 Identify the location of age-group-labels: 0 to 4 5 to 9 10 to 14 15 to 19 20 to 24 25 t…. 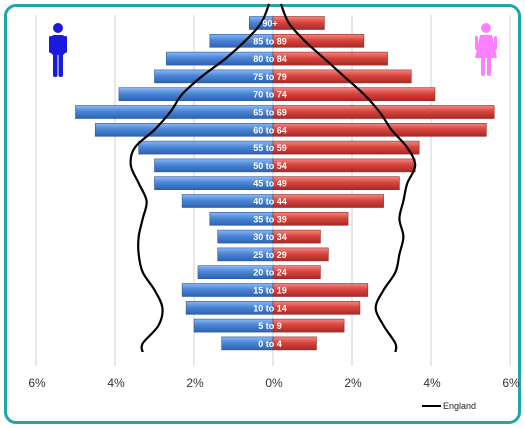
(270, 184).